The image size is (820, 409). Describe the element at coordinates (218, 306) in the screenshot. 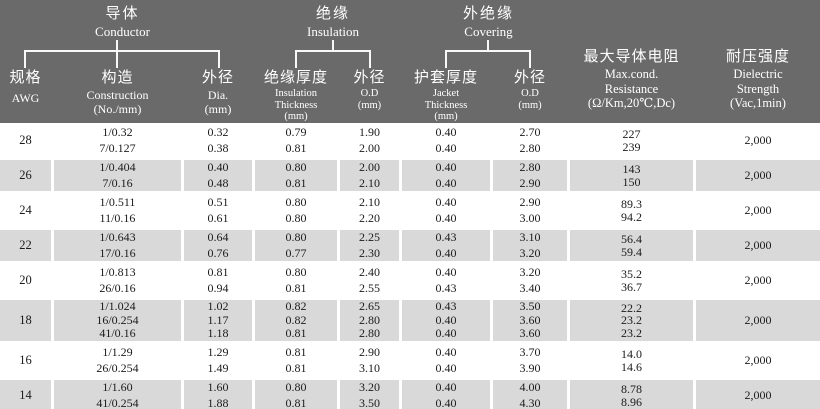

I see `cell-value: 1.02` at that location.